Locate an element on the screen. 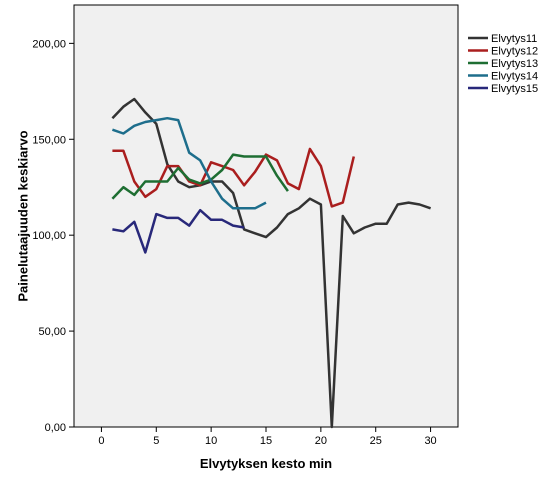  x-tick-label: 5 is located at coordinates (156, 441).